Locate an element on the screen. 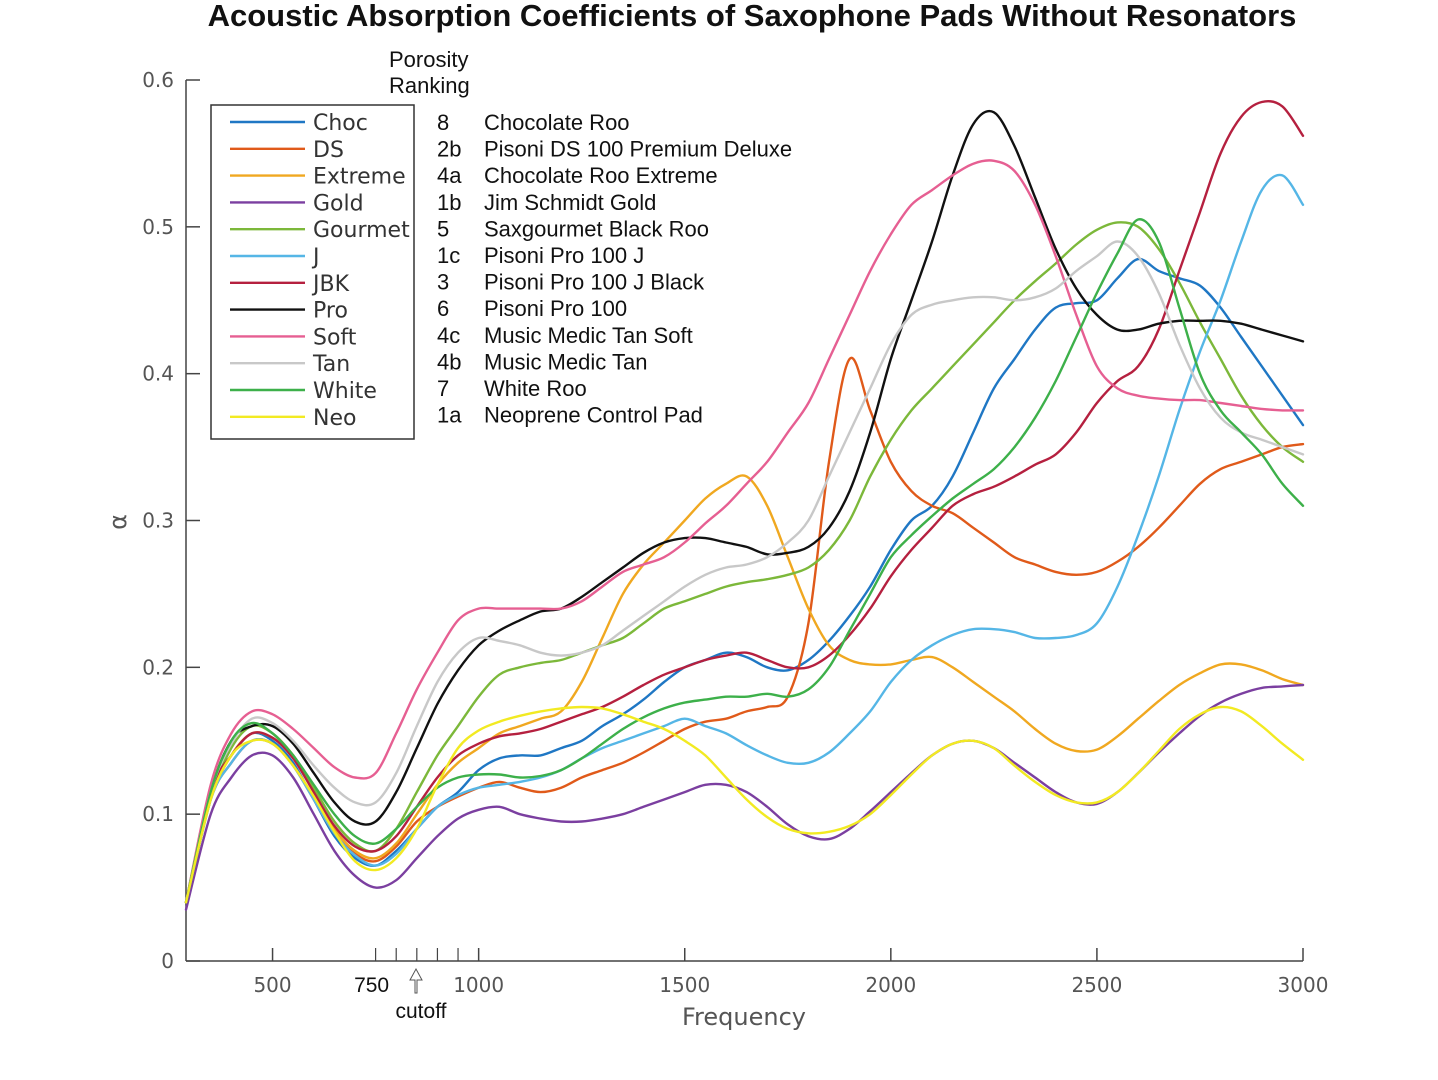 This screenshot has width=1438, height=1080. y-tick-label: 0.5 is located at coordinates (158, 227).